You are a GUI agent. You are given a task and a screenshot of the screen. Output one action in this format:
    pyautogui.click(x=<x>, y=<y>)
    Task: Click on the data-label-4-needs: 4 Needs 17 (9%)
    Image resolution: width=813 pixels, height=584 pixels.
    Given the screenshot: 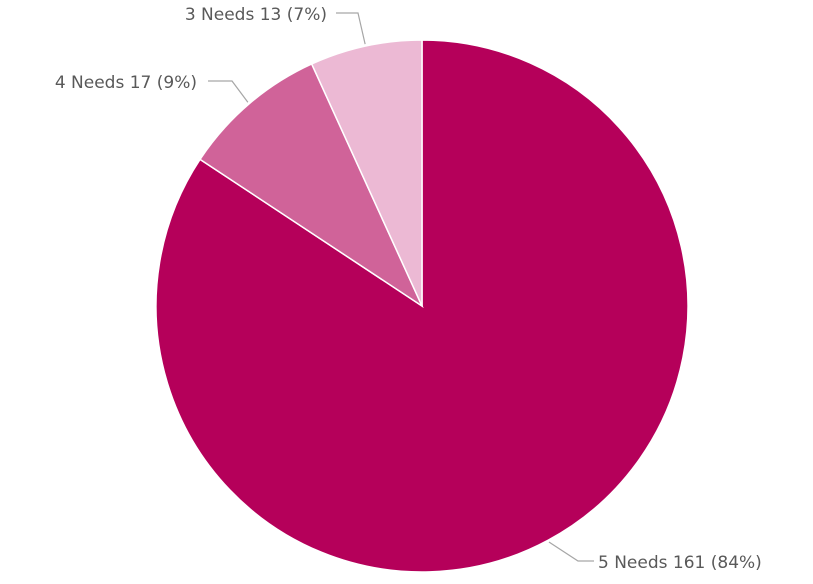 What is the action you would take?
    pyautogui.click(x=126, y=83)
    